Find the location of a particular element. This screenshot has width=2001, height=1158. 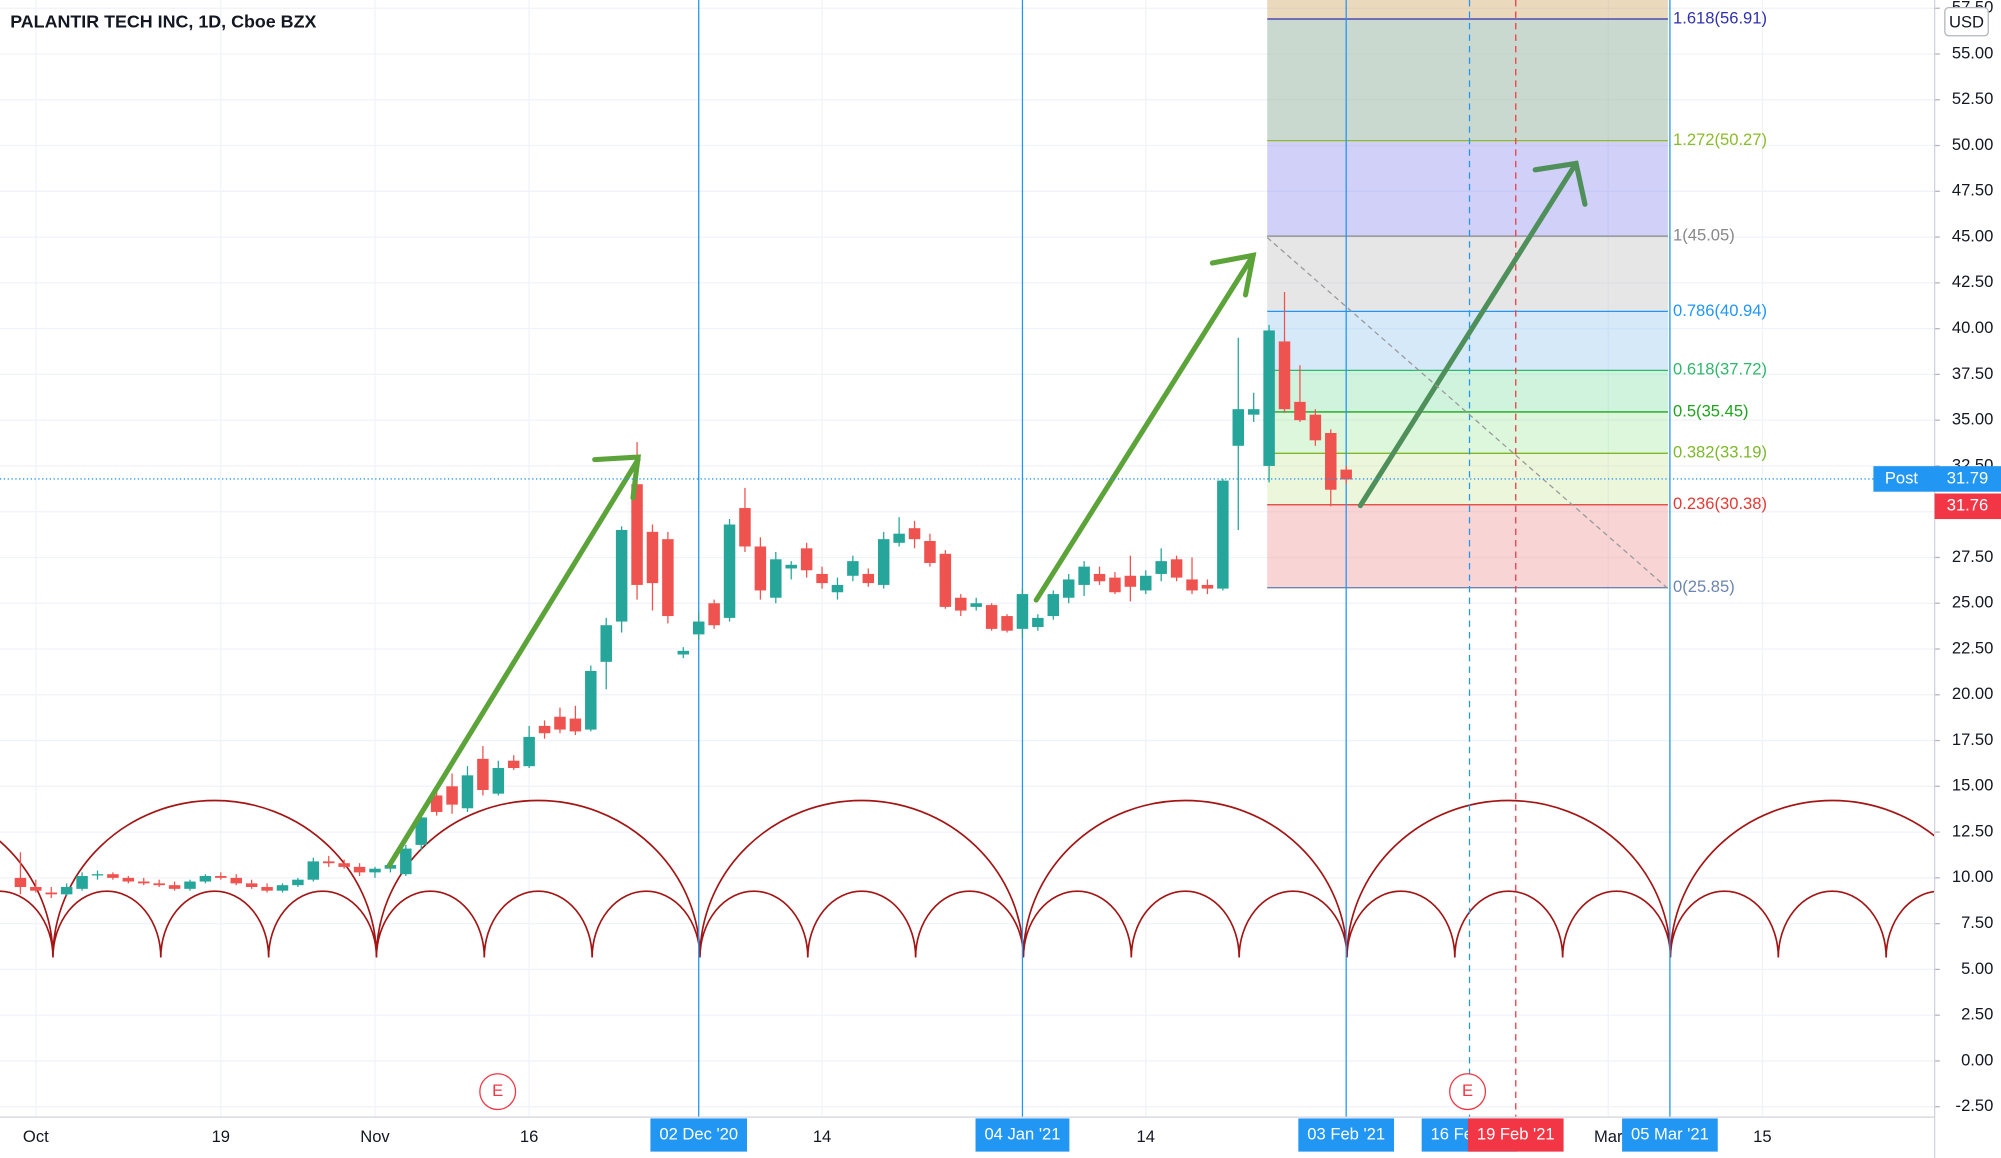

fib-label: 0.618(37.72) is located at coordinates (1720, 369).